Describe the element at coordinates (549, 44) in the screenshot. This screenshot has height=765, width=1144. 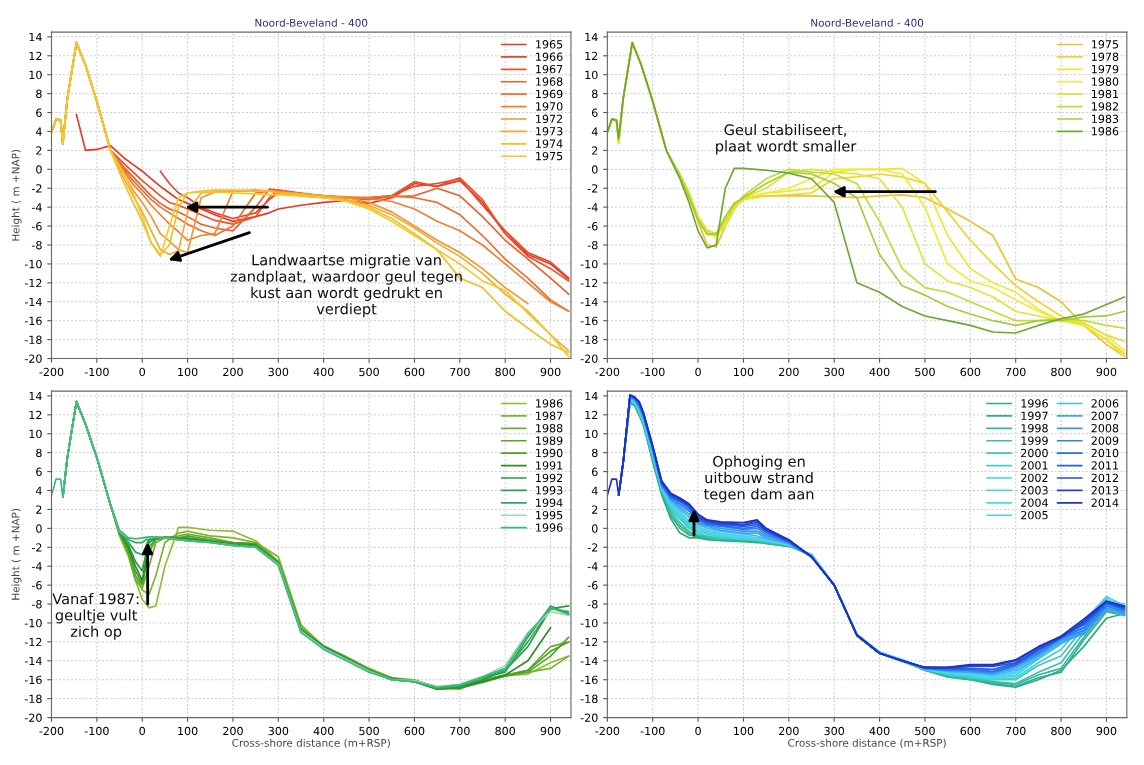
I see `legend-label: 1965` at that location.